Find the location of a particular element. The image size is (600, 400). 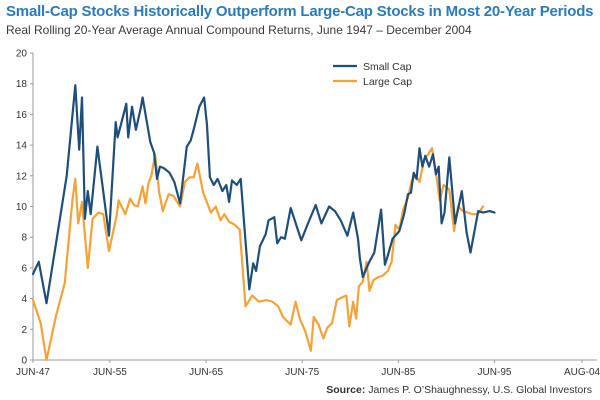

x-tick-label: JUN-95 is located at coordinates (495, 372).